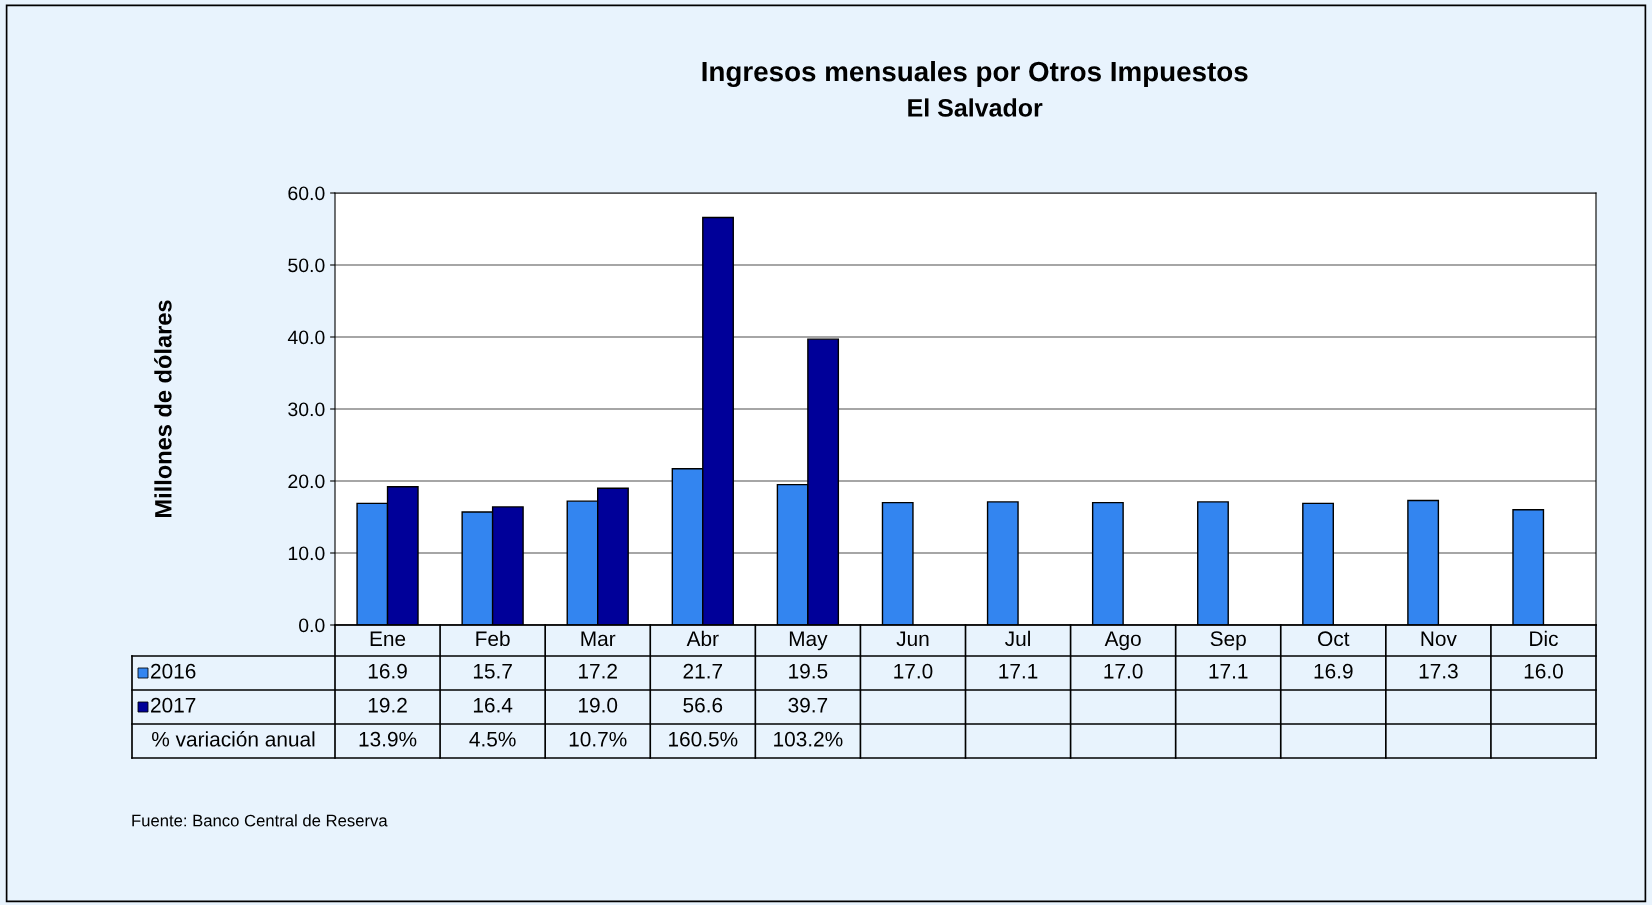  What do you see at coordinates (1017, 638) in the screenshot?
I see `x-tick-label: Jul` at bounding box center [1017, 638].